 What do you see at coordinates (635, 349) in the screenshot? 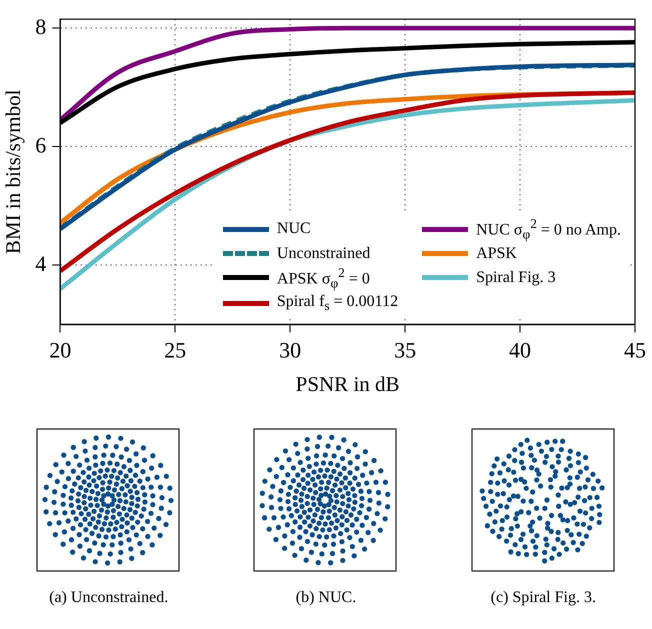
I see `x-tick-label: 45` at bounding box center [635, 349].